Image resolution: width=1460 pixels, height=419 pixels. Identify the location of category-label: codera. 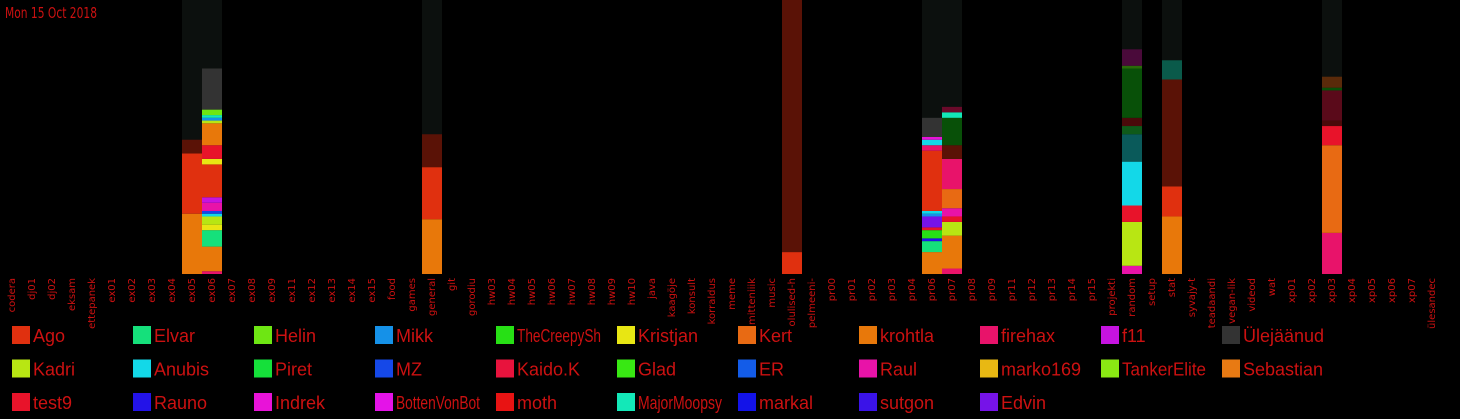
(12, 295).